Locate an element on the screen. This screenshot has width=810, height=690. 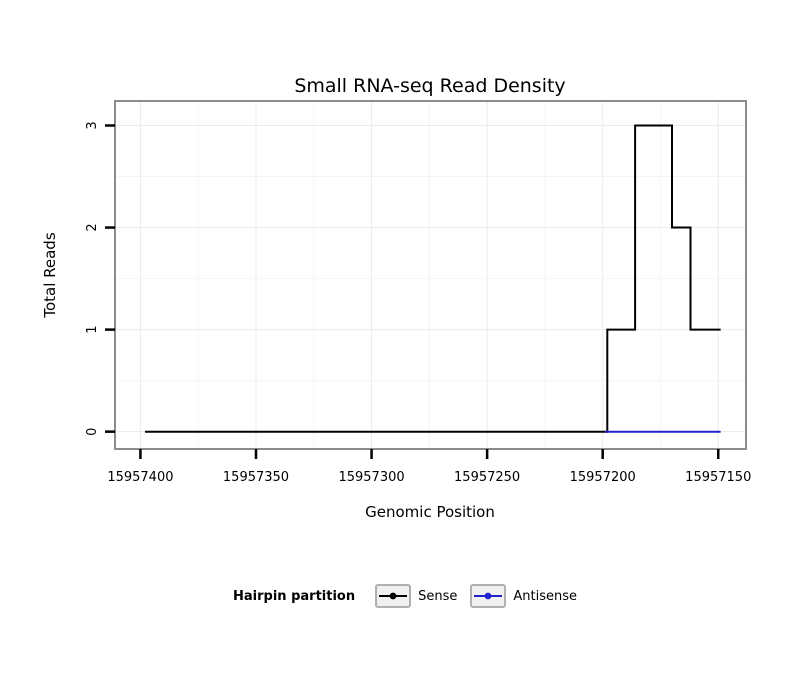
chart-title: Small RNA-seq Read Density is located at coordinates (429, 86).